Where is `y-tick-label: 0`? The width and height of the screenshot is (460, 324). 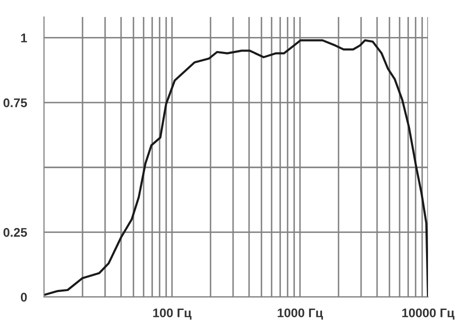 y-tick-label: 0 is located at coordinates (23, 297).